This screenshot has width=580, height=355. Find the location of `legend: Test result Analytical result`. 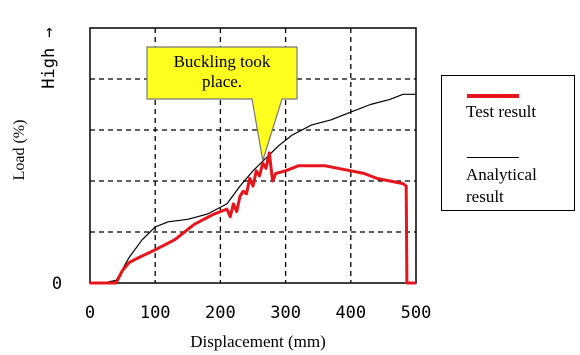

legend: Test result Analytical result is located at coordinates (508, 143).